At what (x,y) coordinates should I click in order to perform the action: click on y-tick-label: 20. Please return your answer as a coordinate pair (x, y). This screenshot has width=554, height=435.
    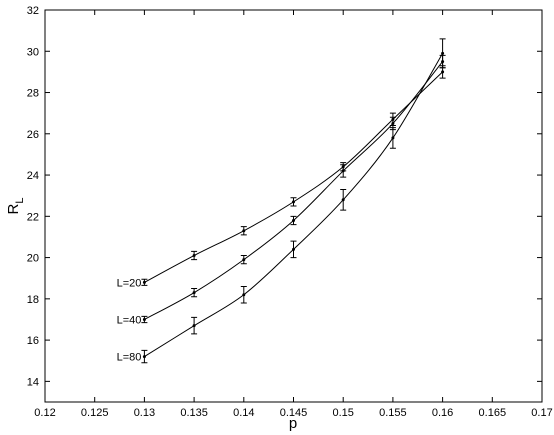
    Looking at the image, I should click on (33, 259).